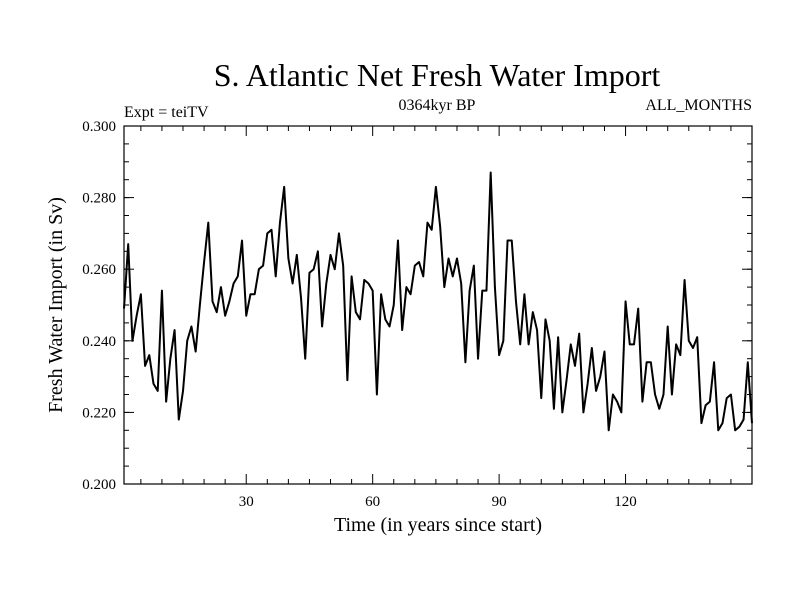  What do you see at coordinates (56, 305) in the screenshot?
I see `y-axis-label: Fresh Water Import (in Sv)` at bounding box center [56, 305].